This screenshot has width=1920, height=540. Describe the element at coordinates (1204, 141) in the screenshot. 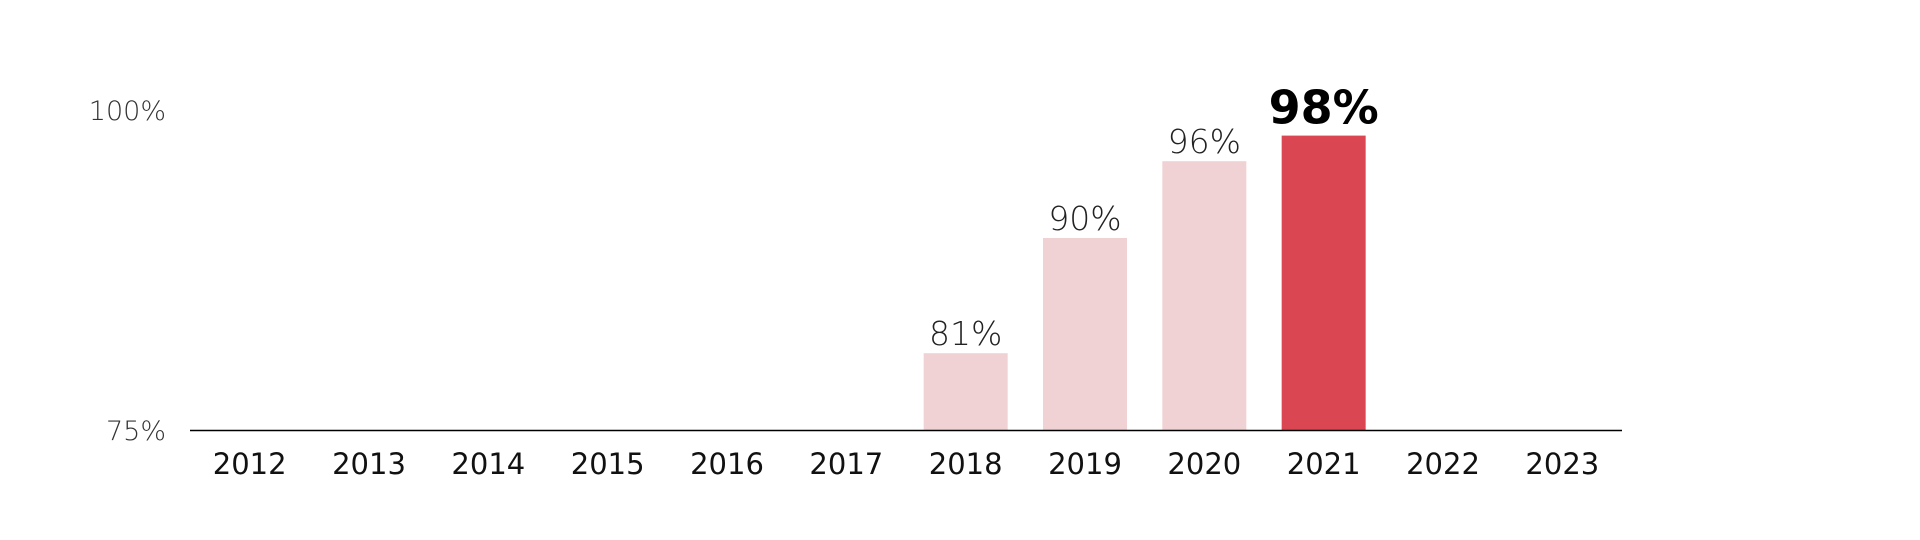

I see `data-label-2020: 96%` at that location.